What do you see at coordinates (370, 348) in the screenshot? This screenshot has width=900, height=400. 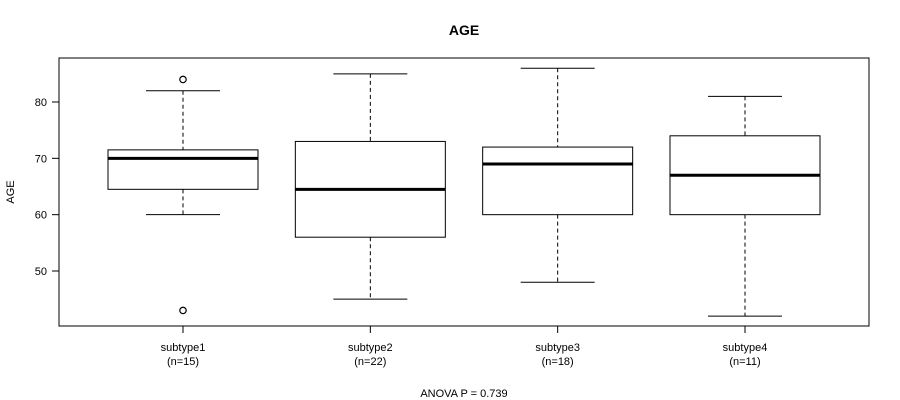 I see `category-label: subtype2` at bounding box center [370, 348].